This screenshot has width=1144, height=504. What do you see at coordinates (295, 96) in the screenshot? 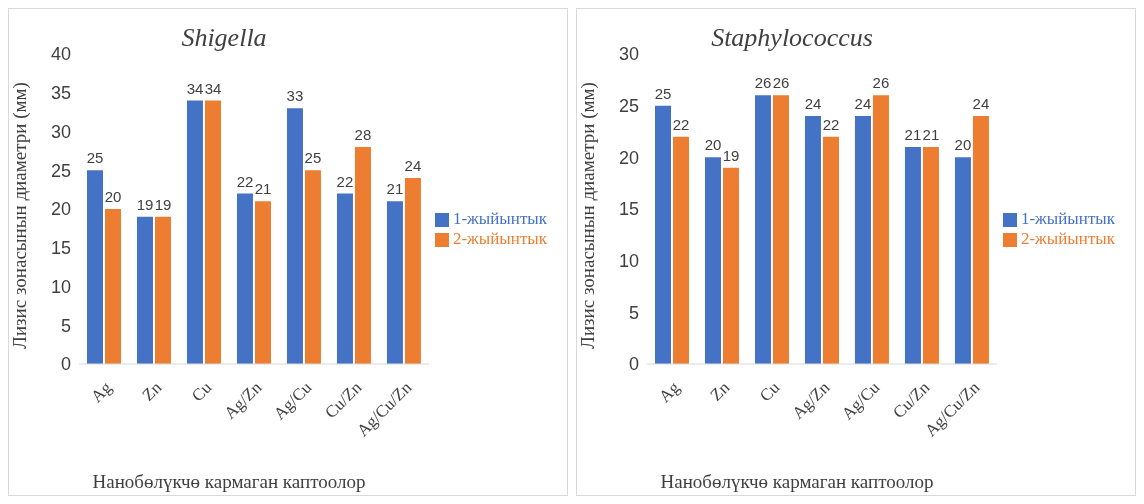
I see `data-label: 33` at bounding box center [295, 96].